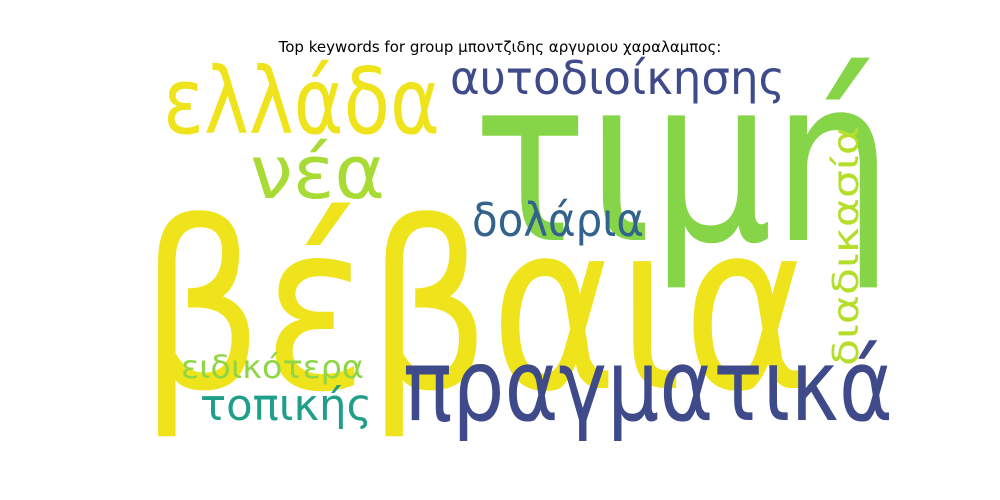  What do you see at coordinates (648, 385) in the screenshot?
I see `word-pragmatika: πραγματικά` at bounding box center [648, 385].